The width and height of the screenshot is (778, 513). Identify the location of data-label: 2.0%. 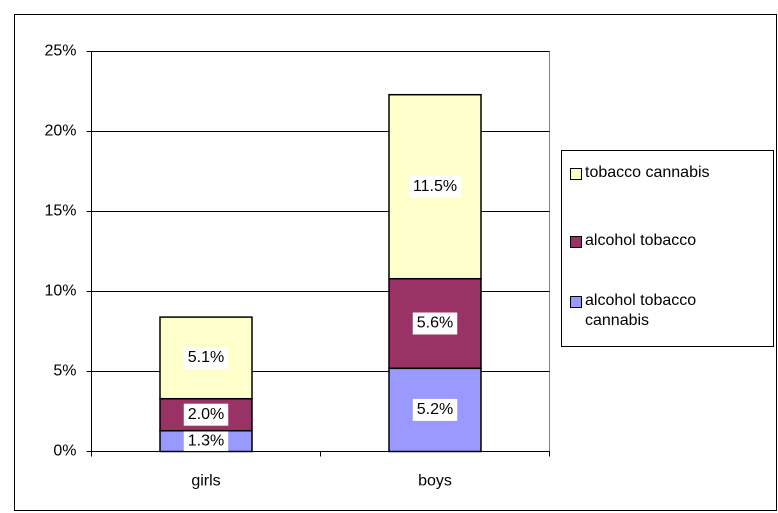
(206, 414).